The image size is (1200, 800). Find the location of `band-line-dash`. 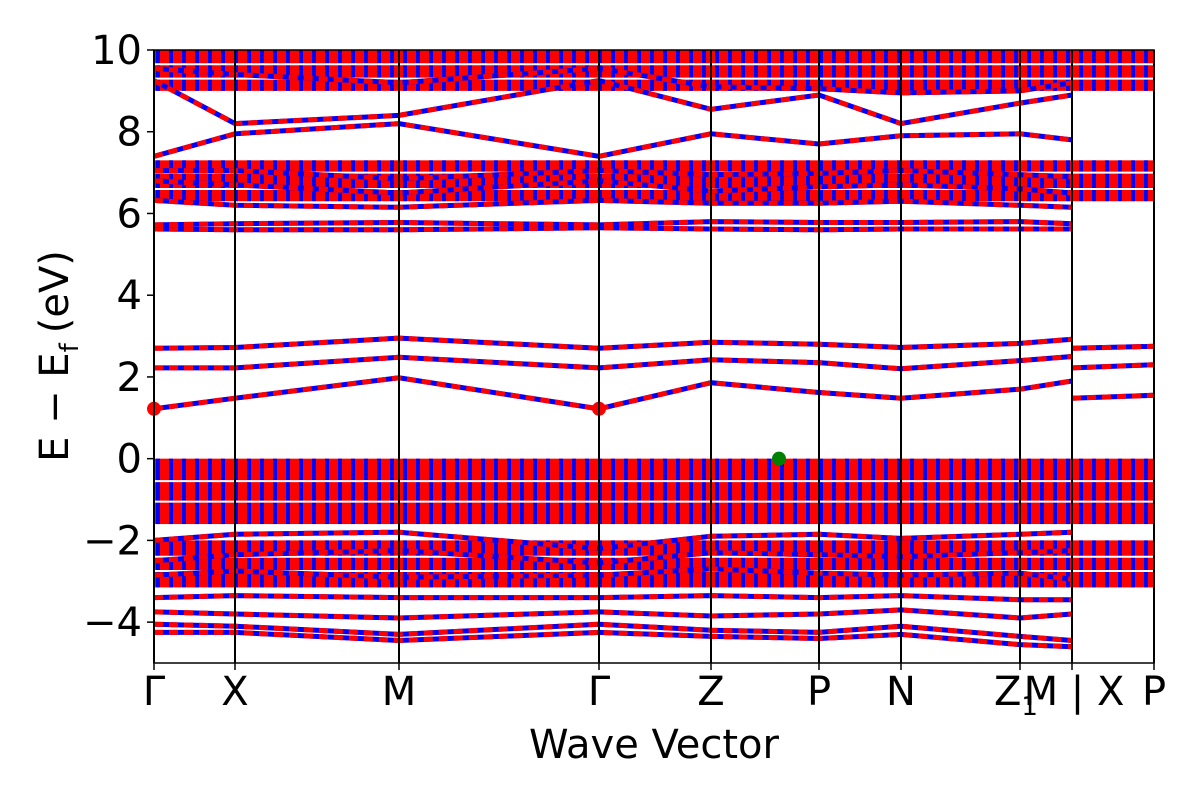

band-line-dash is located at coordinates (1112, 396).